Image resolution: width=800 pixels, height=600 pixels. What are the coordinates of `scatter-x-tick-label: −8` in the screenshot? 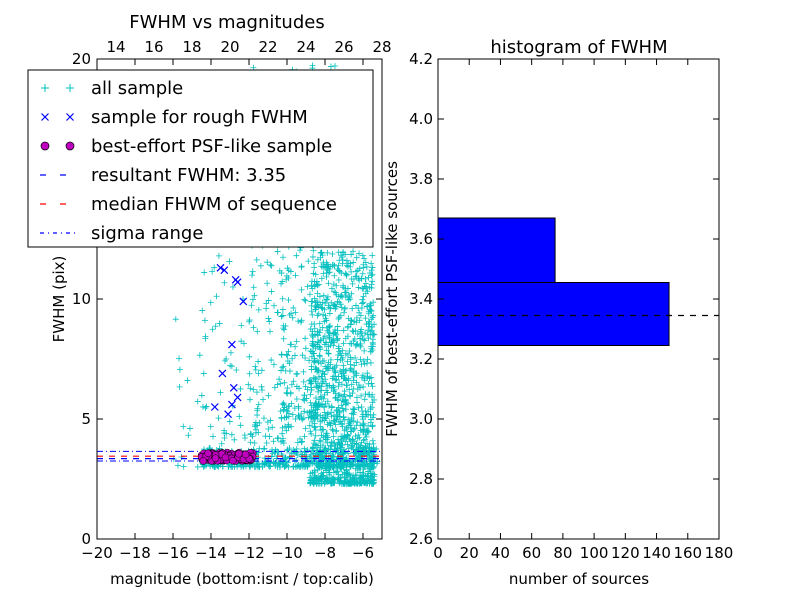 It's located at (325, 553).